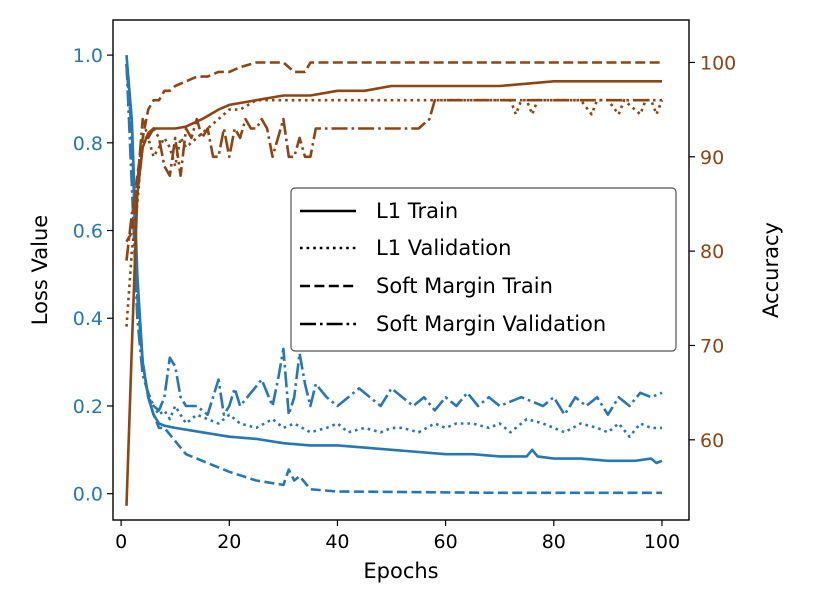  I want to click on x-axis-label: Epochs, so click(400, 571).